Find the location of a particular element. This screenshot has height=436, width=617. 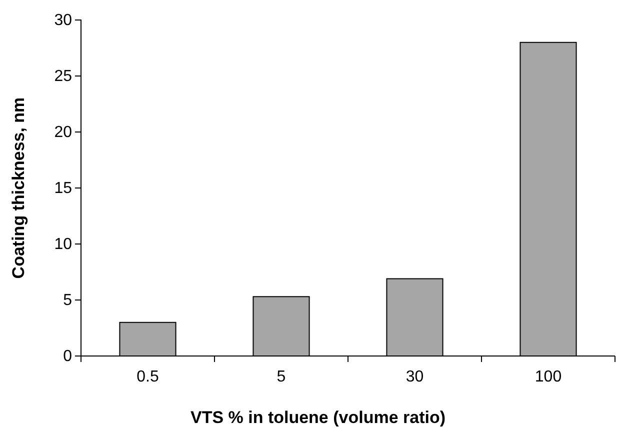

y-tick-label: 0 is located at coordinates (67, 357).